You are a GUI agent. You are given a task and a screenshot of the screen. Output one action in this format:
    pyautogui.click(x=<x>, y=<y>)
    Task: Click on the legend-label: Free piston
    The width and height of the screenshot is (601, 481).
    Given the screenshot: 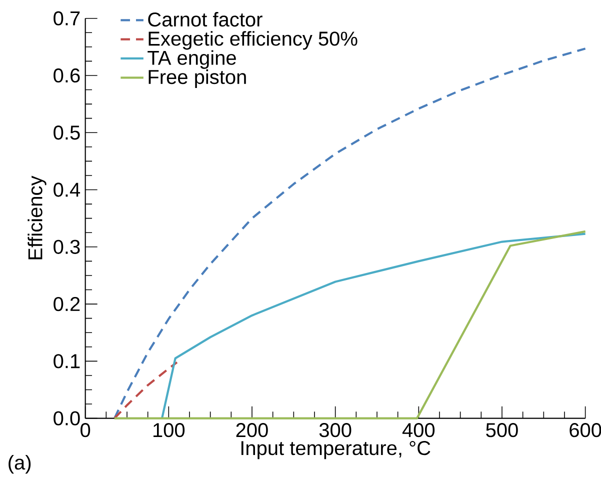 What is the action you would take?
    pyautogui.click(x=197, y=78)
    